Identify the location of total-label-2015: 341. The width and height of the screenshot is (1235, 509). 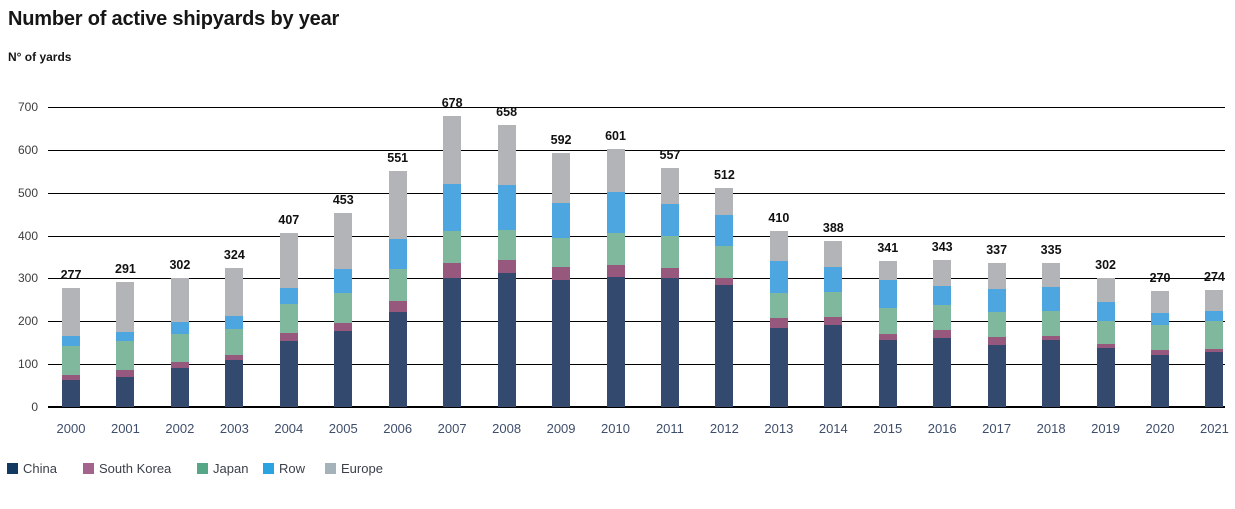
(888, 247).